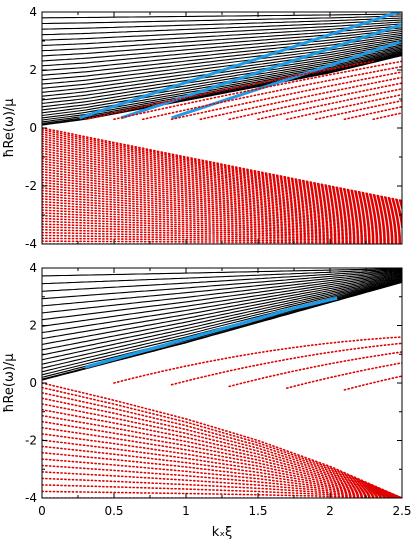  Describe the element at coordinates (186, 511) in the screenshot. I see `x-tick-label: 1` at that location.